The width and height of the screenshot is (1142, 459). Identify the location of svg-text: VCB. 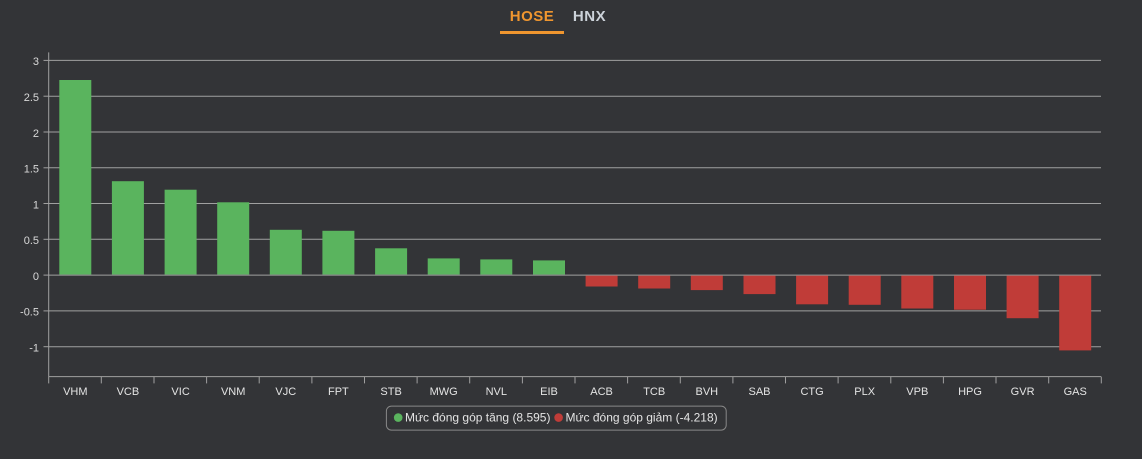
(128, 392).